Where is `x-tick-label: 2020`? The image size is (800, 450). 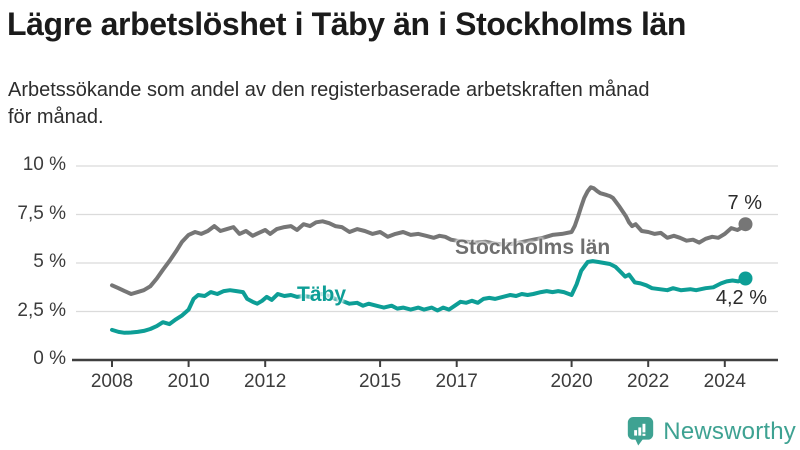 x-tick-label: 2020 is located at coordinates (571, 381).